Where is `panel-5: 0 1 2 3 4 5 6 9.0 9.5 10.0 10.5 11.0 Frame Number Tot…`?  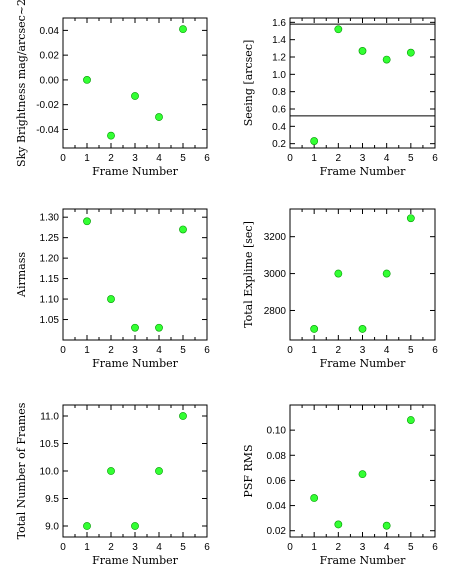 panel-5: 0 1 2 3 4 5 6 9.0 9.5 10.0 10.5 11.0 Frame Number Tot… is located at coordinates (112, 484).